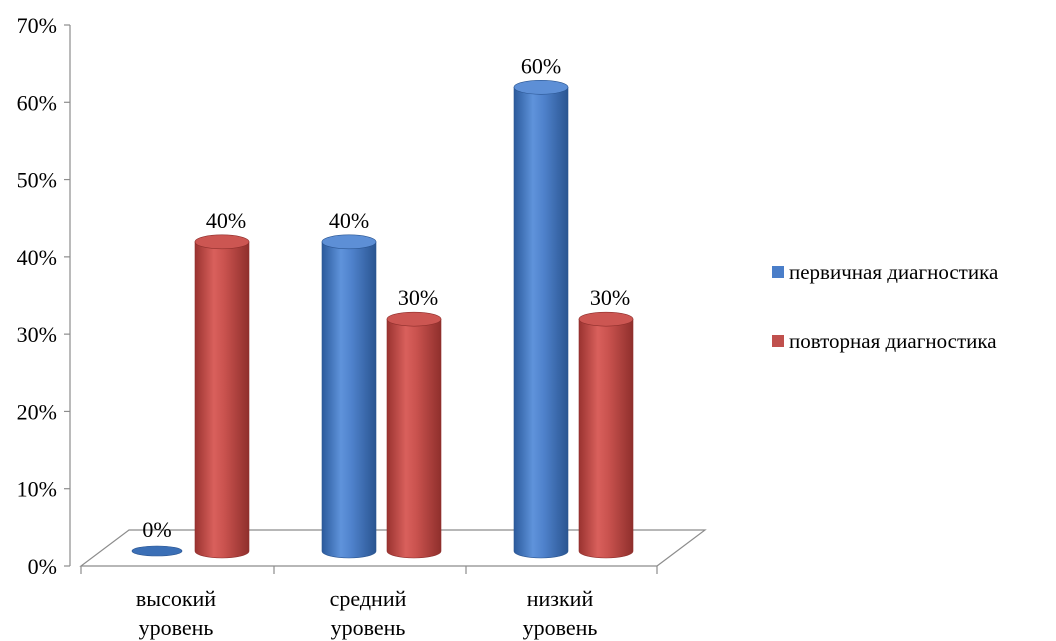 The width and height of the screenshot is (1056, 641). Describe the element at coordinates (37, 25) in the screenshot. I see `y-tick-label: 70%` at that location.